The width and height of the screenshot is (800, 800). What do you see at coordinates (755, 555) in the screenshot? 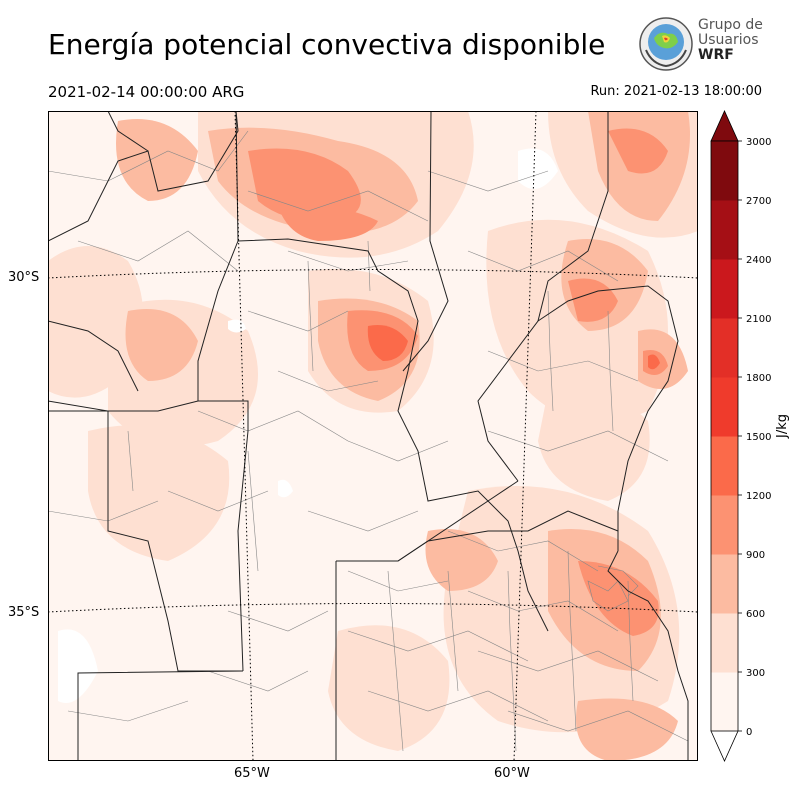
I see `colorbar-tick-label: 900` at bounding box center [755, 555].